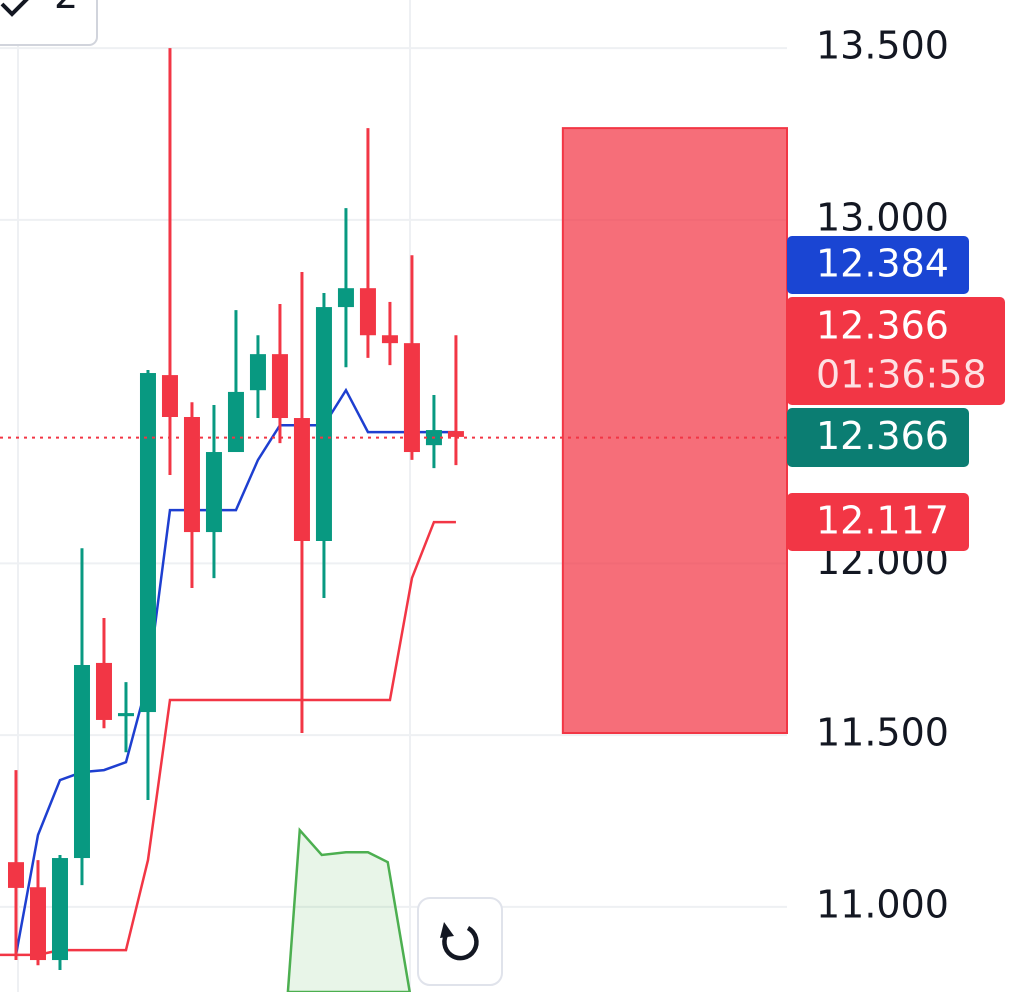  Describe the element at coordinates (882, 46) in the screenshot. I see `y-tick-label: 13.500` at that location.